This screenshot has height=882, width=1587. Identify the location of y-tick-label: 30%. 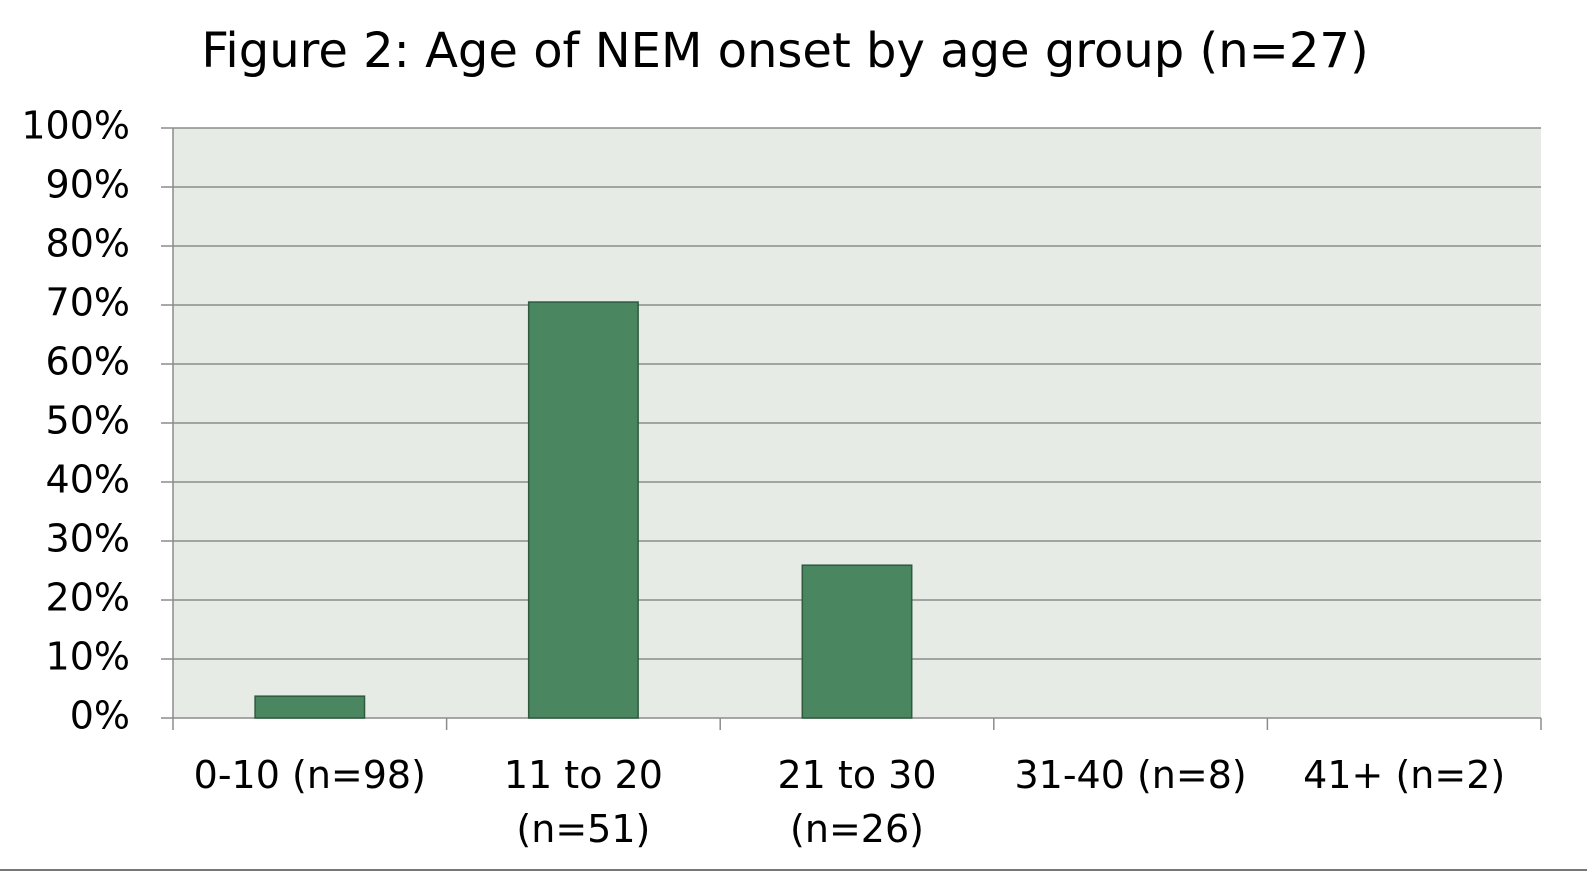
(88, 539).